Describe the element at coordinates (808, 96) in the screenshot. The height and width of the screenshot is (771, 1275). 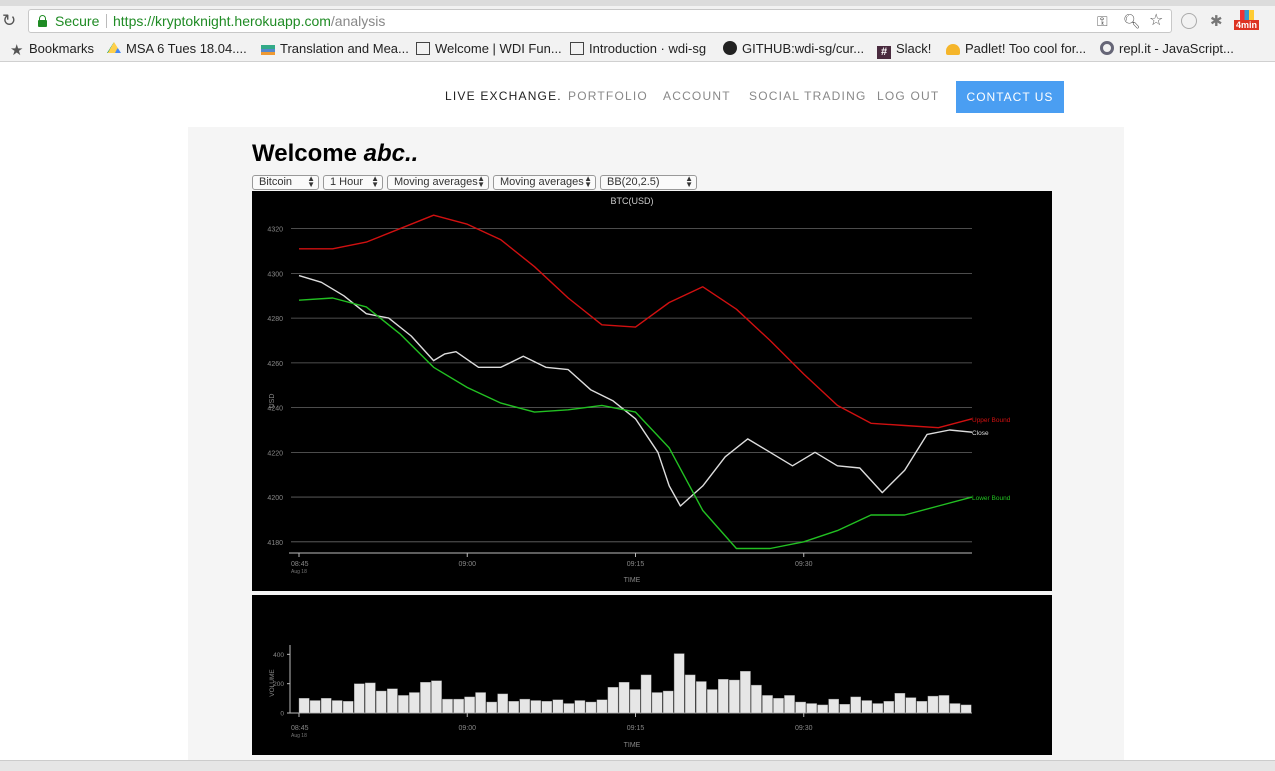
I see `nav-social-trading: SOCIAL TRADING` at that location.